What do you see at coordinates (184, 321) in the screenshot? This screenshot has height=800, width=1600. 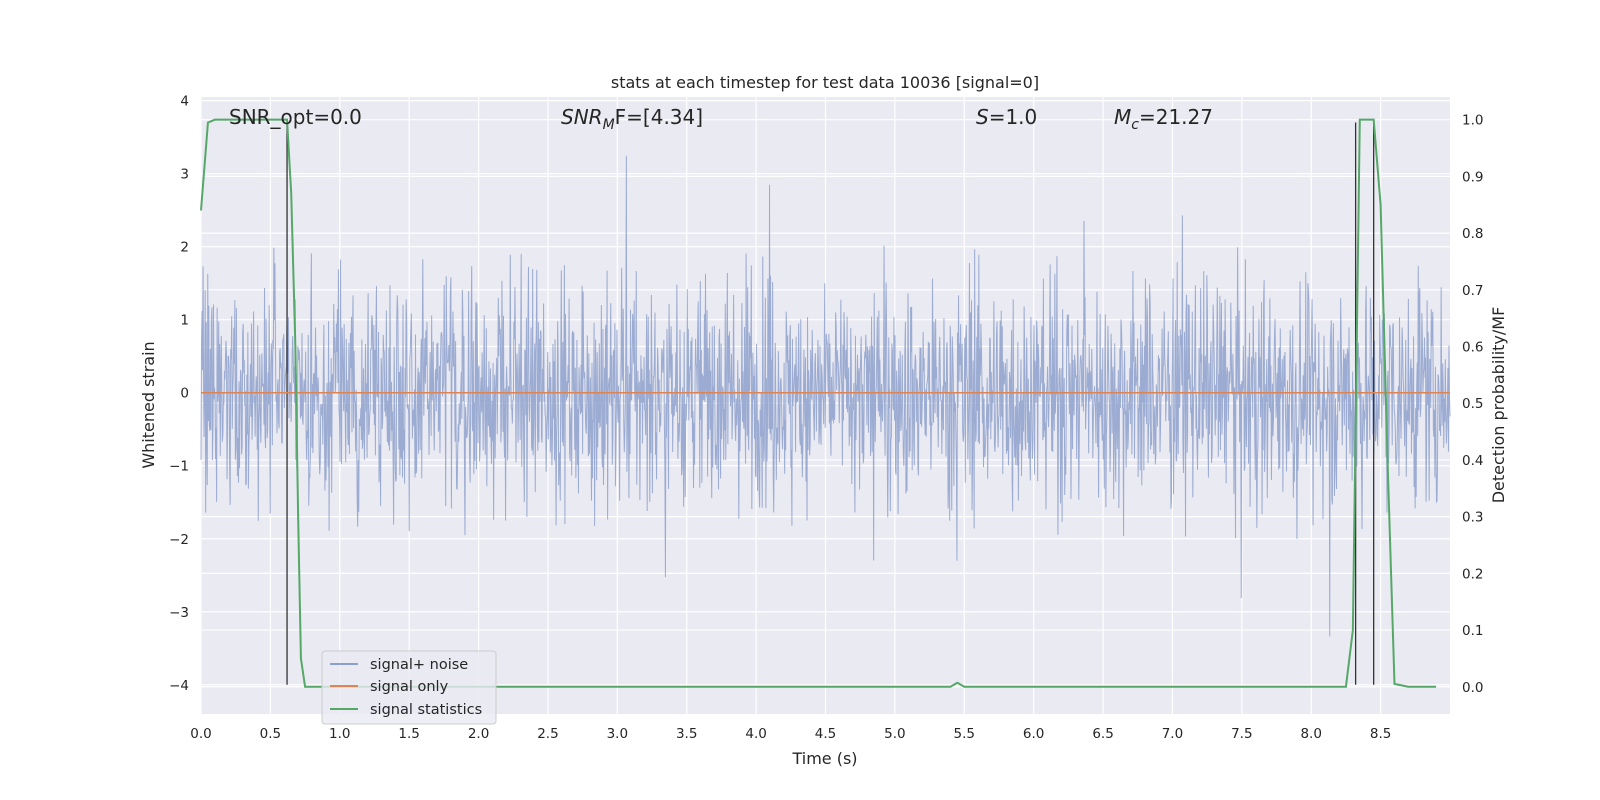 I see `y-tick-label: 1` at bounding box center [184, 321].